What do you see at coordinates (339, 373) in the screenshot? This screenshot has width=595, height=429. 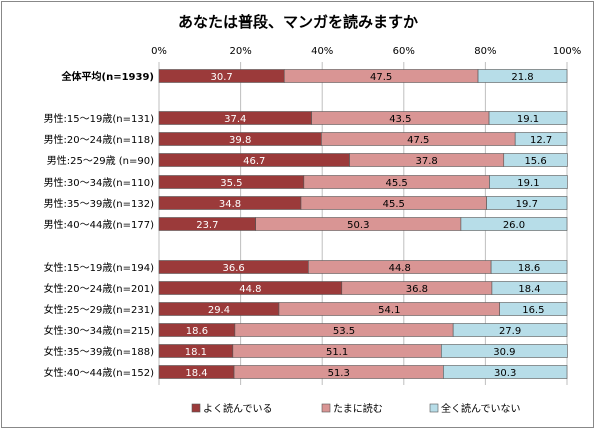 I see `data-label: 51.3` at bounding box center [339, 373].